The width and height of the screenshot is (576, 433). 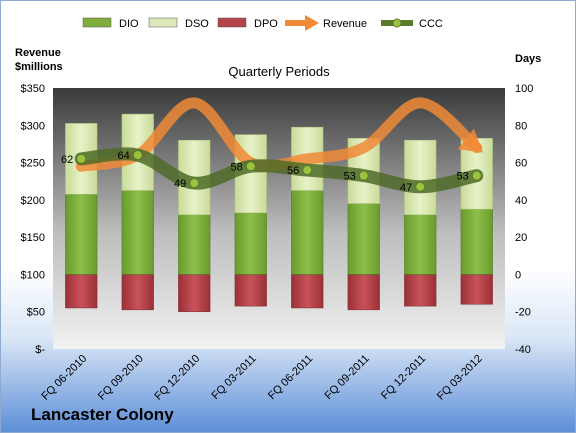 What do you see at coordinates (177, 378) in the screenshot?
I see `x-tick-label: FQ 12-2010` at bounding box center [177, 378].